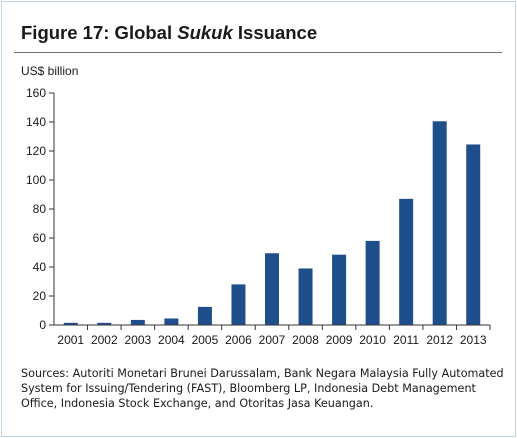 This screenshot has height=438, width=517. Describe the element at coordinates (49, 71) in the screenshot. I see `y-axis-label: US$ billion` at that location.